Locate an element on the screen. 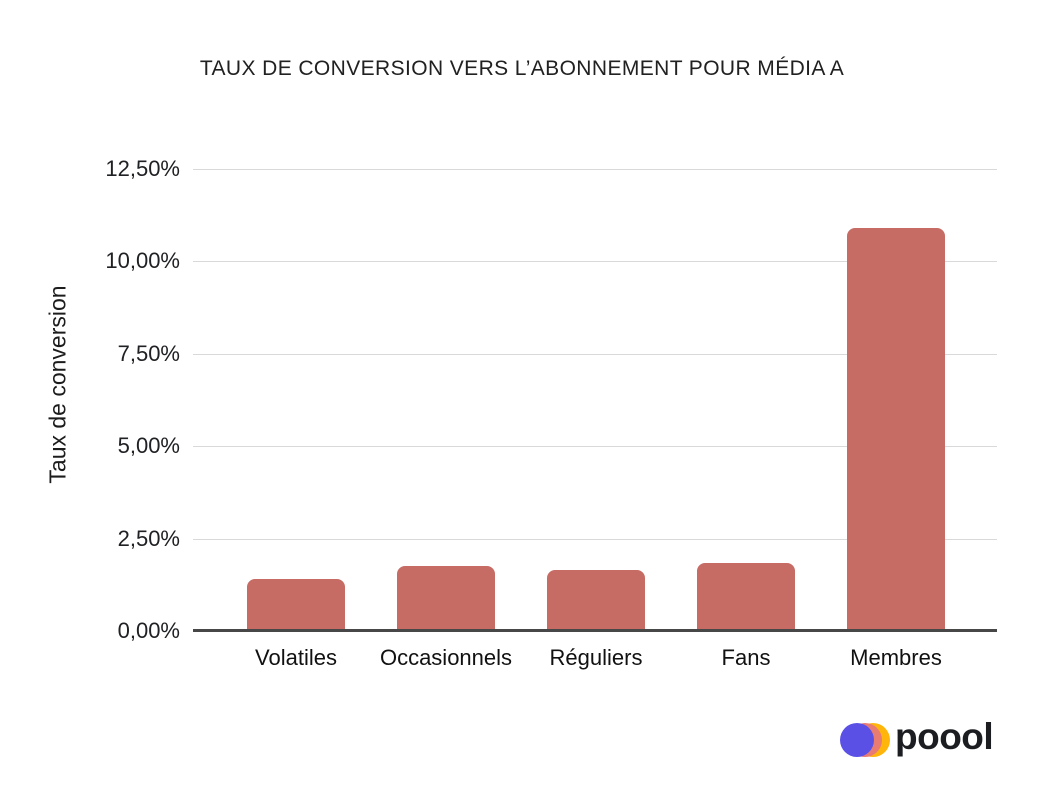 The image size is (1044, 808). x-axis-label: Membres is located at coordinates (896, 657).